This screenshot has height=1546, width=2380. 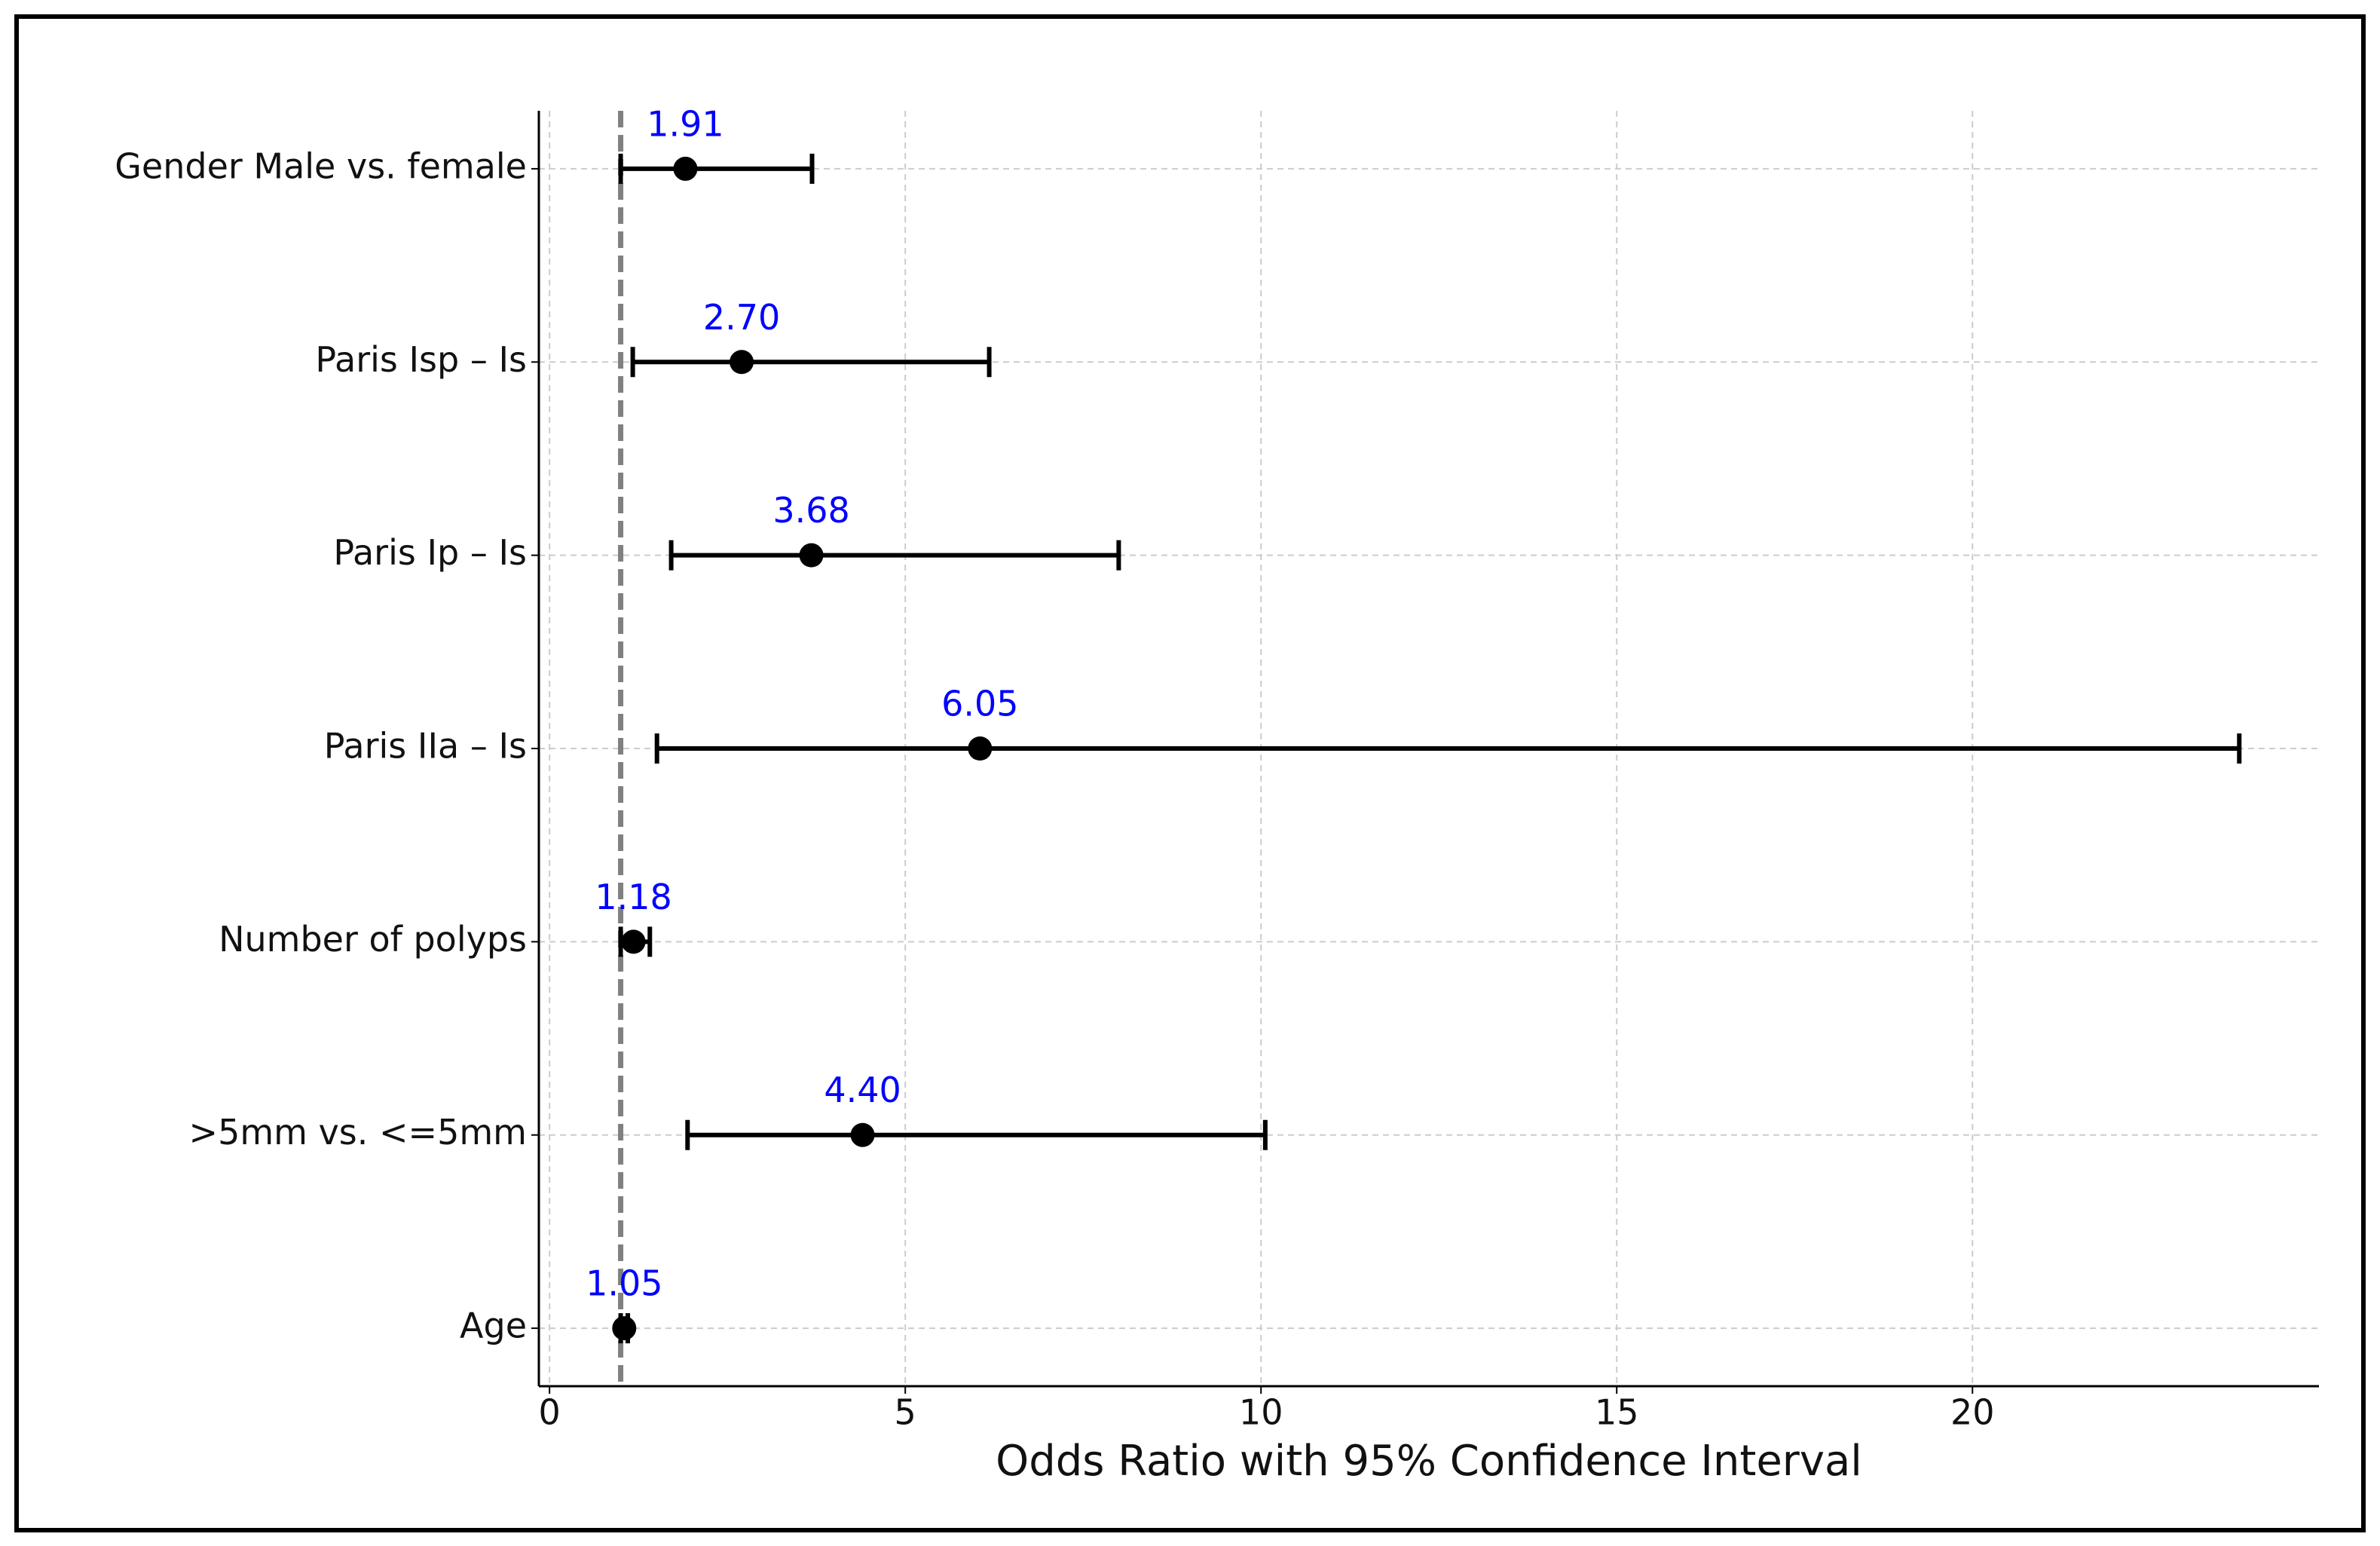 I want to click on y-tick-label: Gender Male vs. female, so click(x=321, y=165).